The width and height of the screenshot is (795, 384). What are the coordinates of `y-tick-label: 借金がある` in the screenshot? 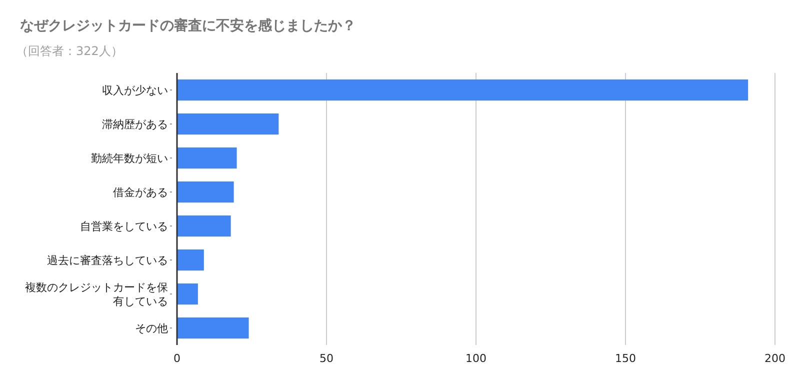 It's located at (140, 192).